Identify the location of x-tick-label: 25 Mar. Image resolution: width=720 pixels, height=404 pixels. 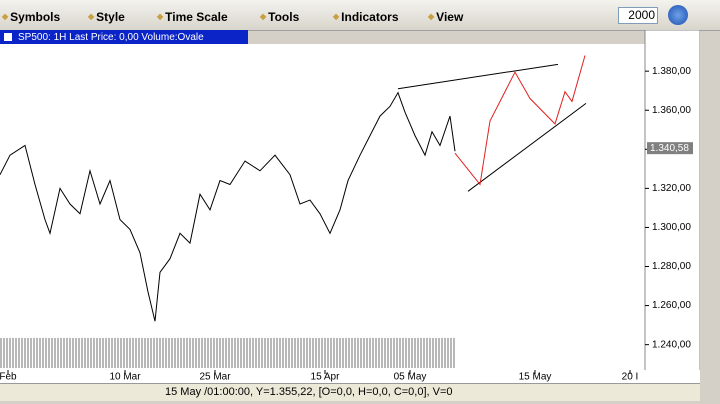
(215, 377).